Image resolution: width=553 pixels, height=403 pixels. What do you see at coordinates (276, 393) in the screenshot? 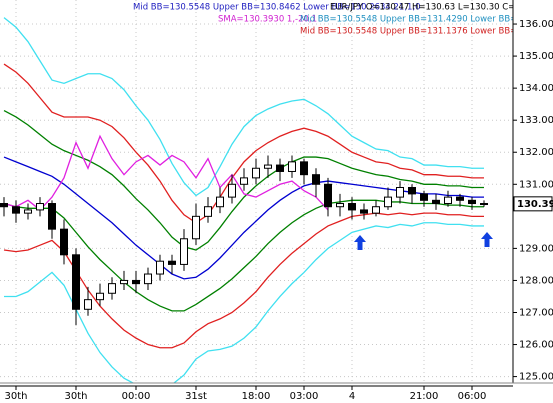
I see `time-axis` at bounding box center [276, 393].